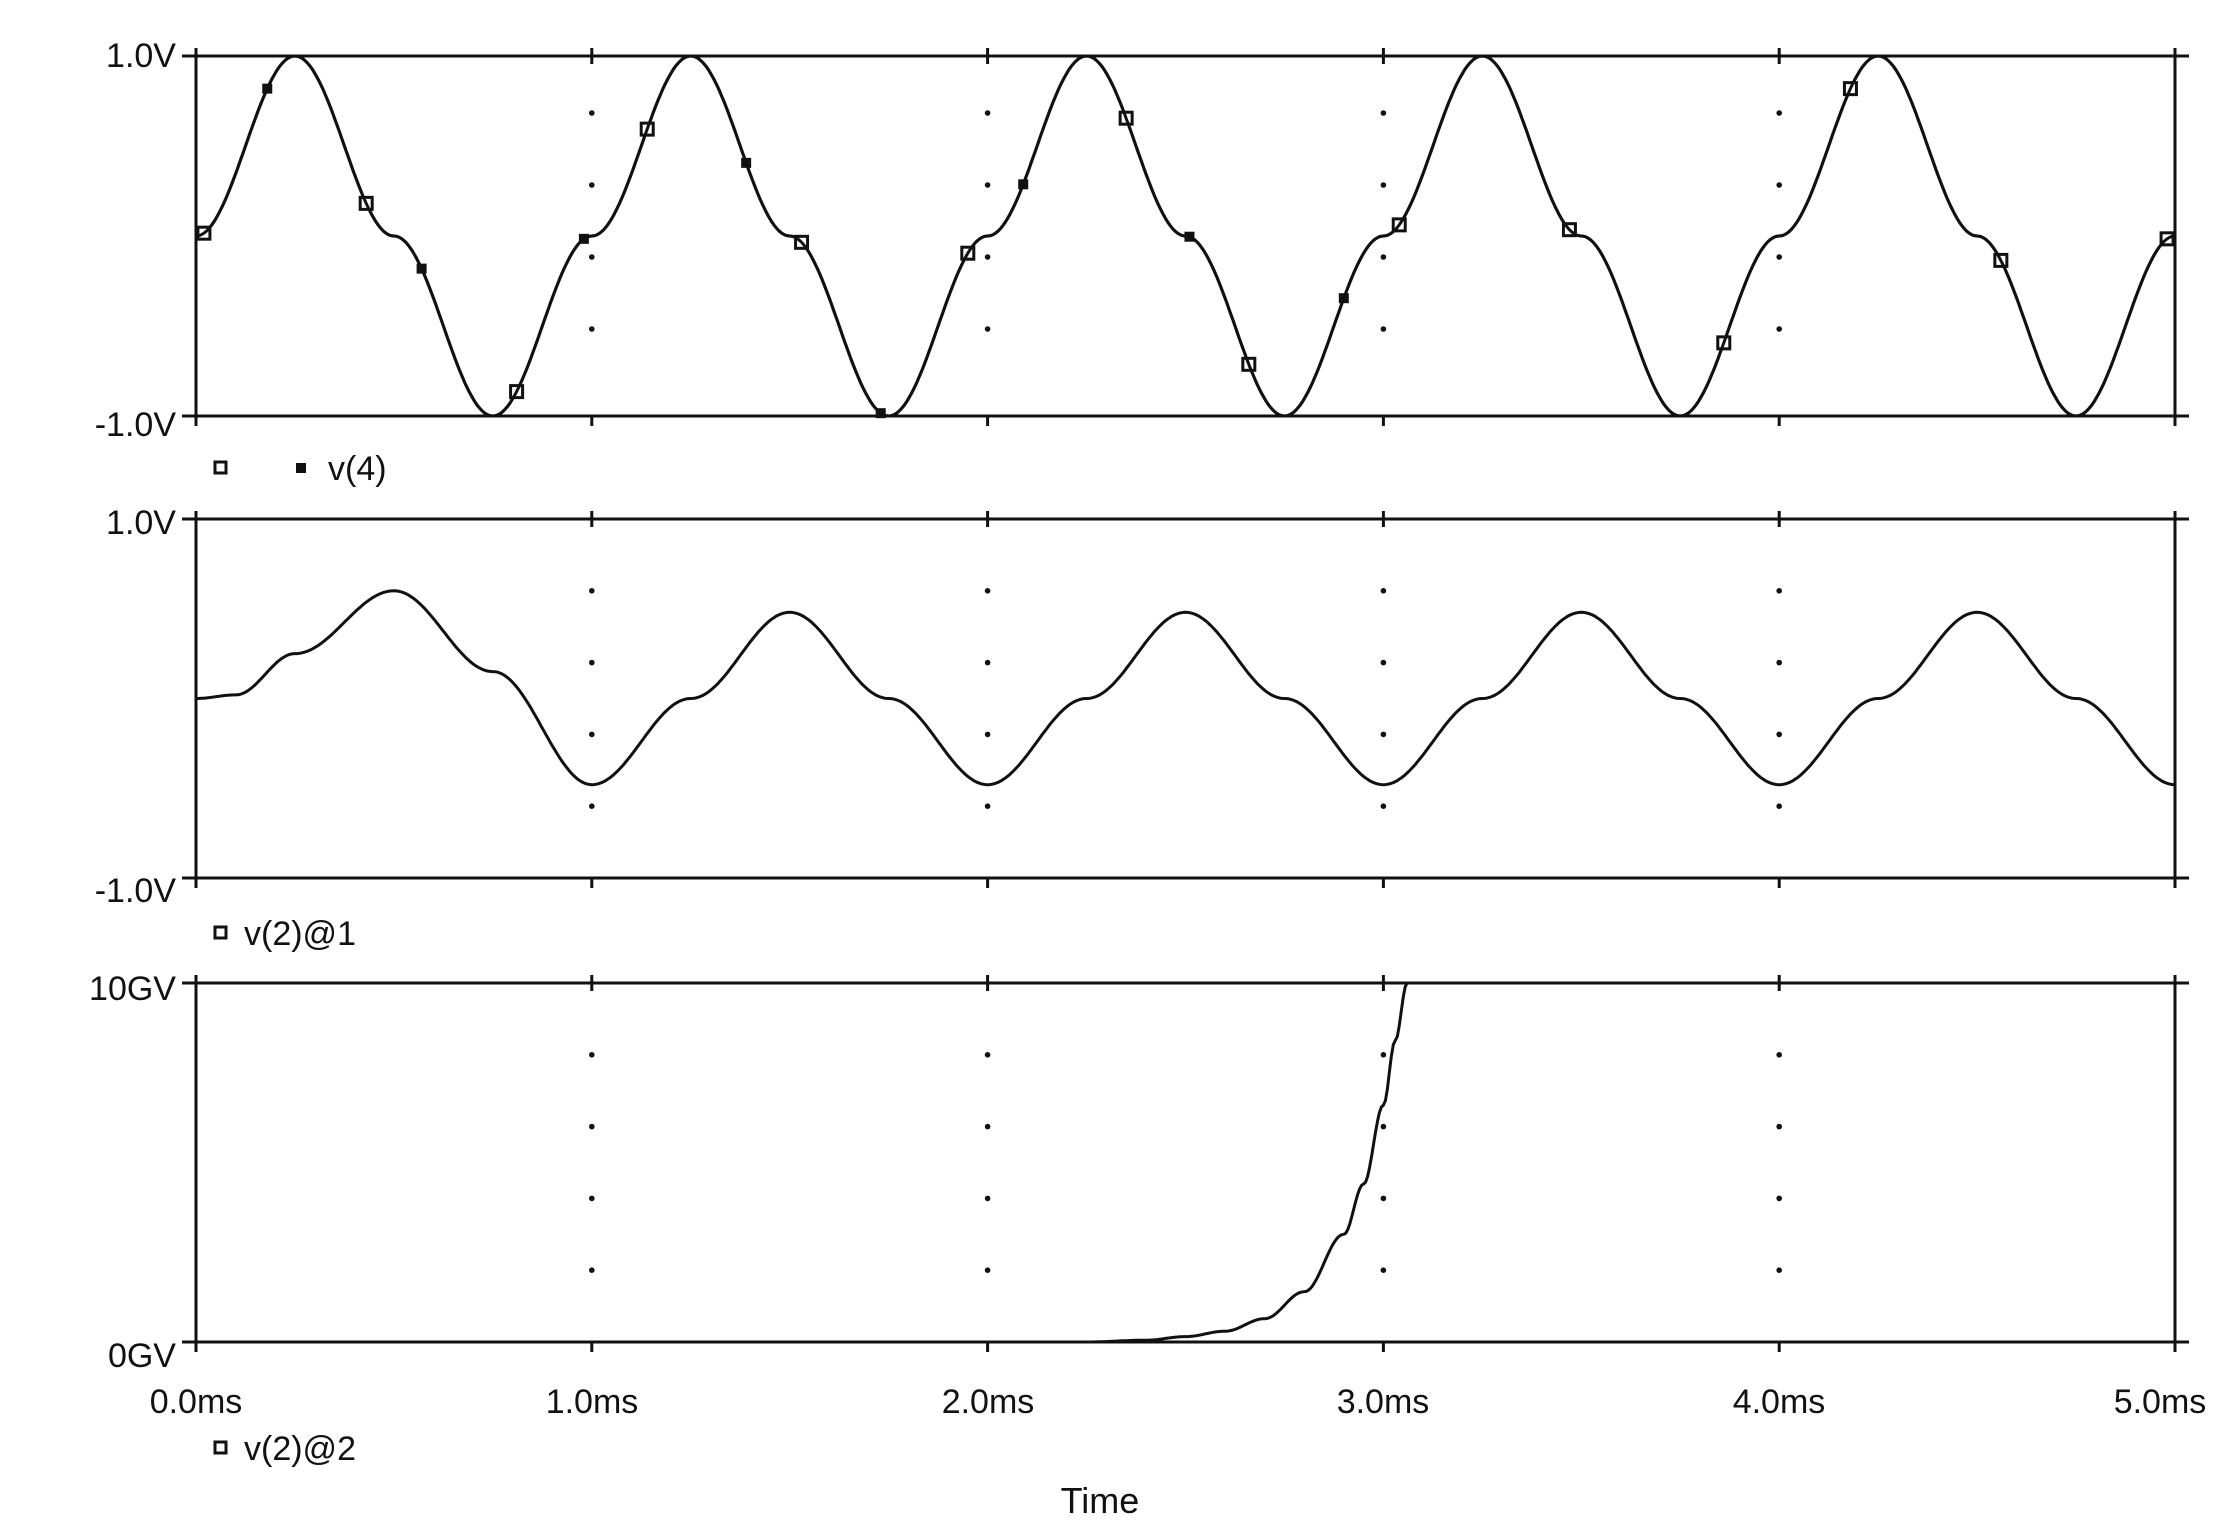 This screenshot has width=2216, height=1540. What do you see at coordinates (300, 934) in the screenshot?
I see `legend-v2-at-1-label: v(2)@1` at bounding box center [300, 934].